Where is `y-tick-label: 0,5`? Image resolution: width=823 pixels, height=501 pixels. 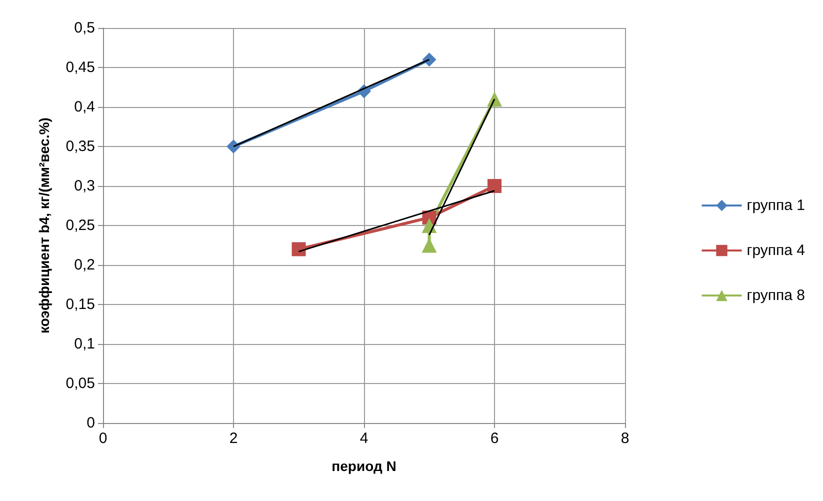
y-tick-label: 0,5 is located at coordinates (84, 28).